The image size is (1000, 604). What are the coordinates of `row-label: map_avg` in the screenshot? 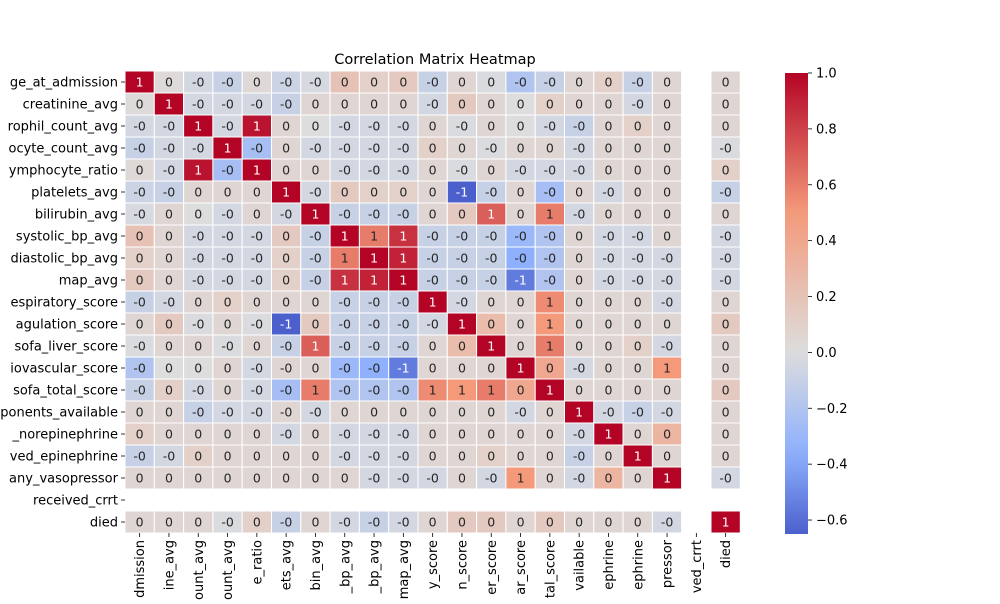 It's located at (88, 281).